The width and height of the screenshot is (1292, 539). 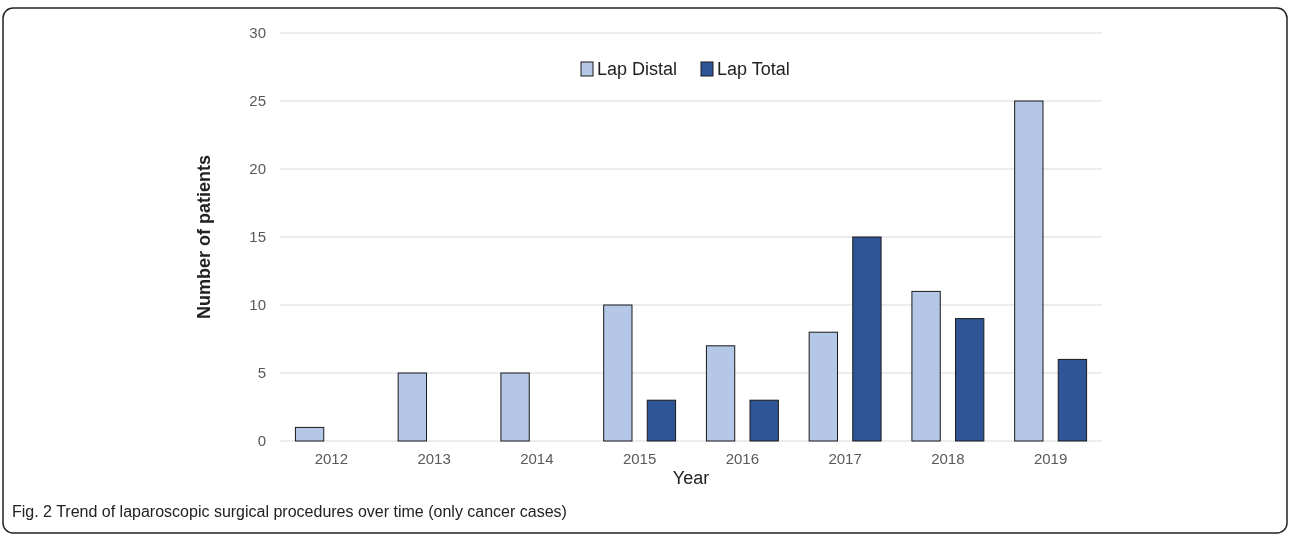 What do you see at coordinates (257, 305) in the screenshot?
I see `y-tick-label: 10` at bounding box center [257, 305].